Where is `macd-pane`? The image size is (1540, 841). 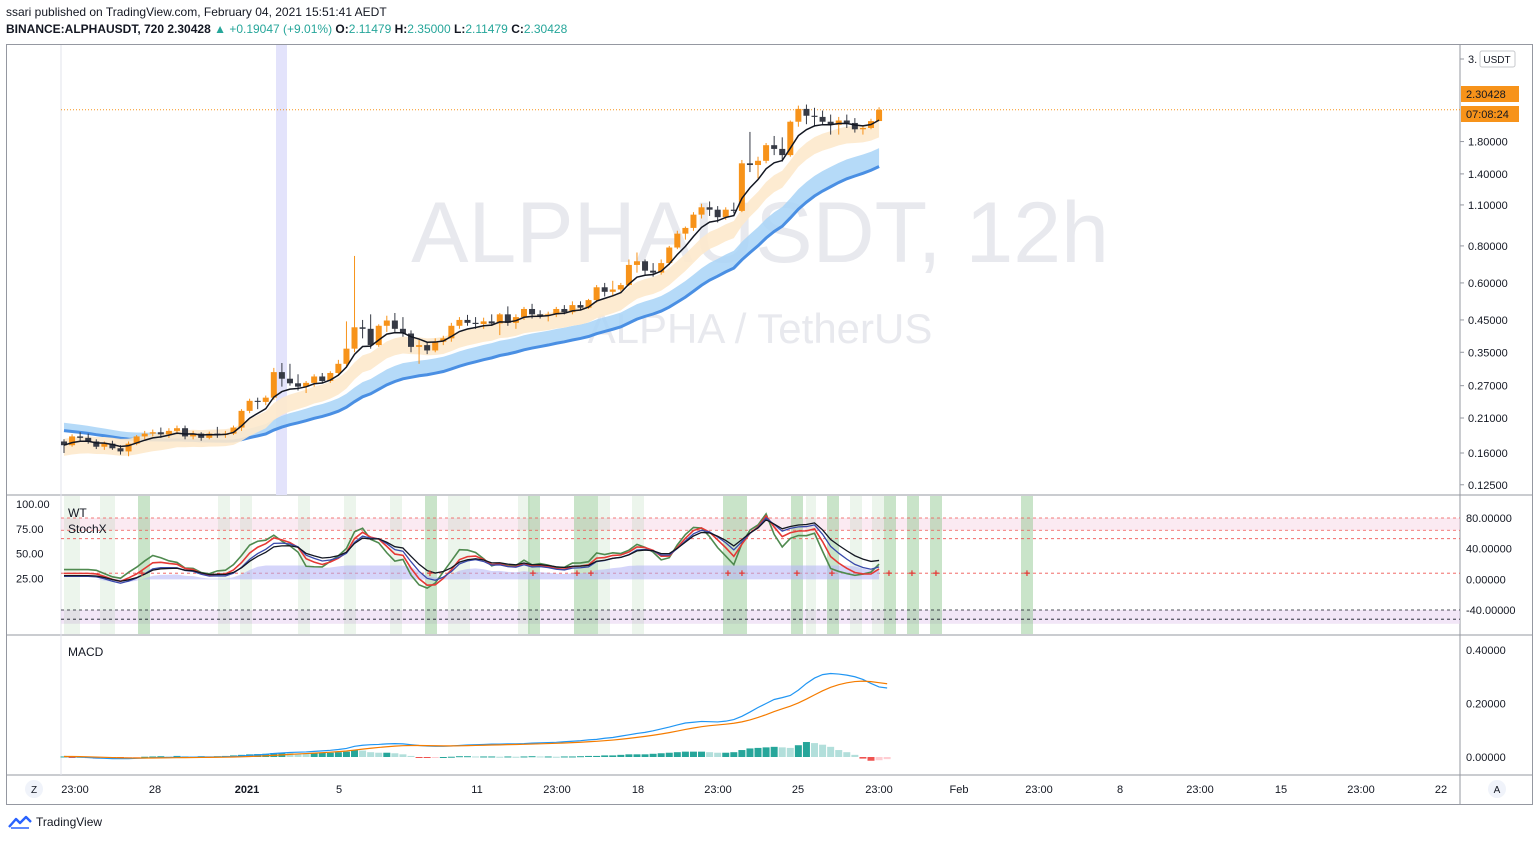 macd-pane is located at coordinates (475, 716).